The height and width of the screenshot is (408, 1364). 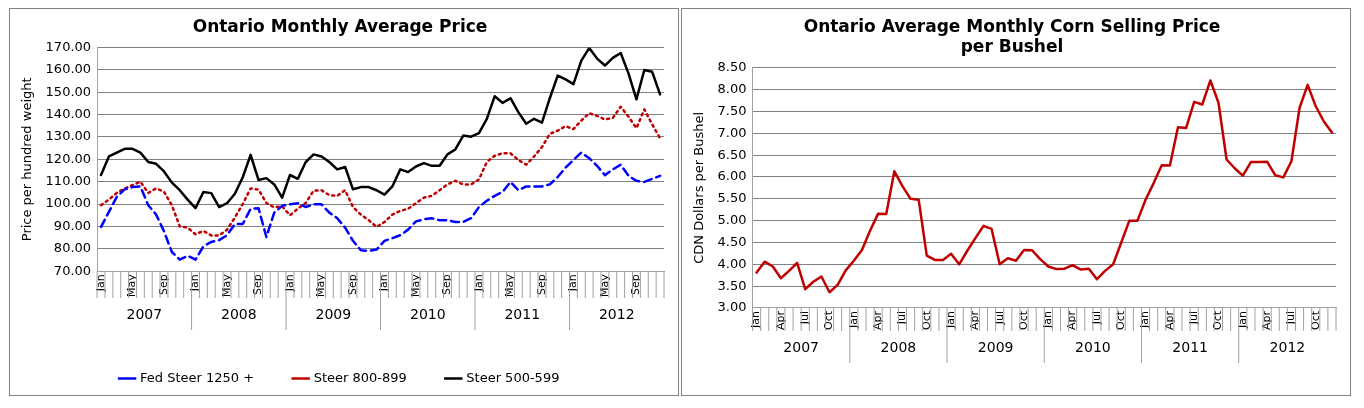 I want to click on y-tick-label: 120.00, so click(x=68, y=158).